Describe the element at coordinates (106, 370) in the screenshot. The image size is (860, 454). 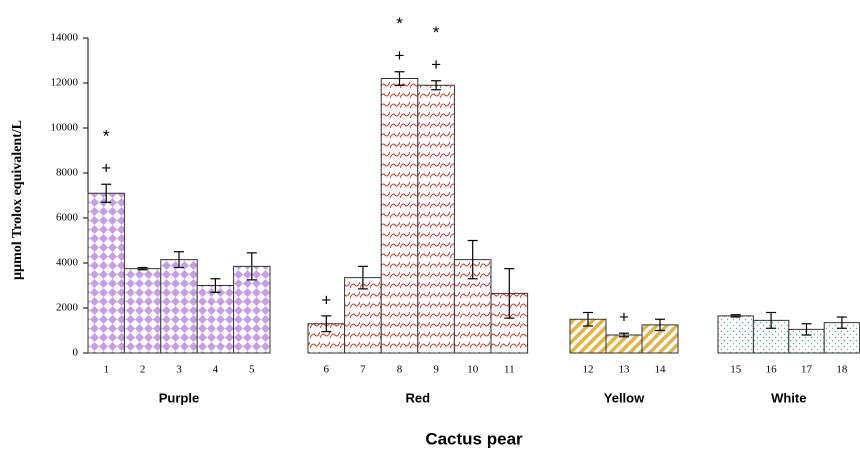
I see `x-tick-label: 1` at that location.